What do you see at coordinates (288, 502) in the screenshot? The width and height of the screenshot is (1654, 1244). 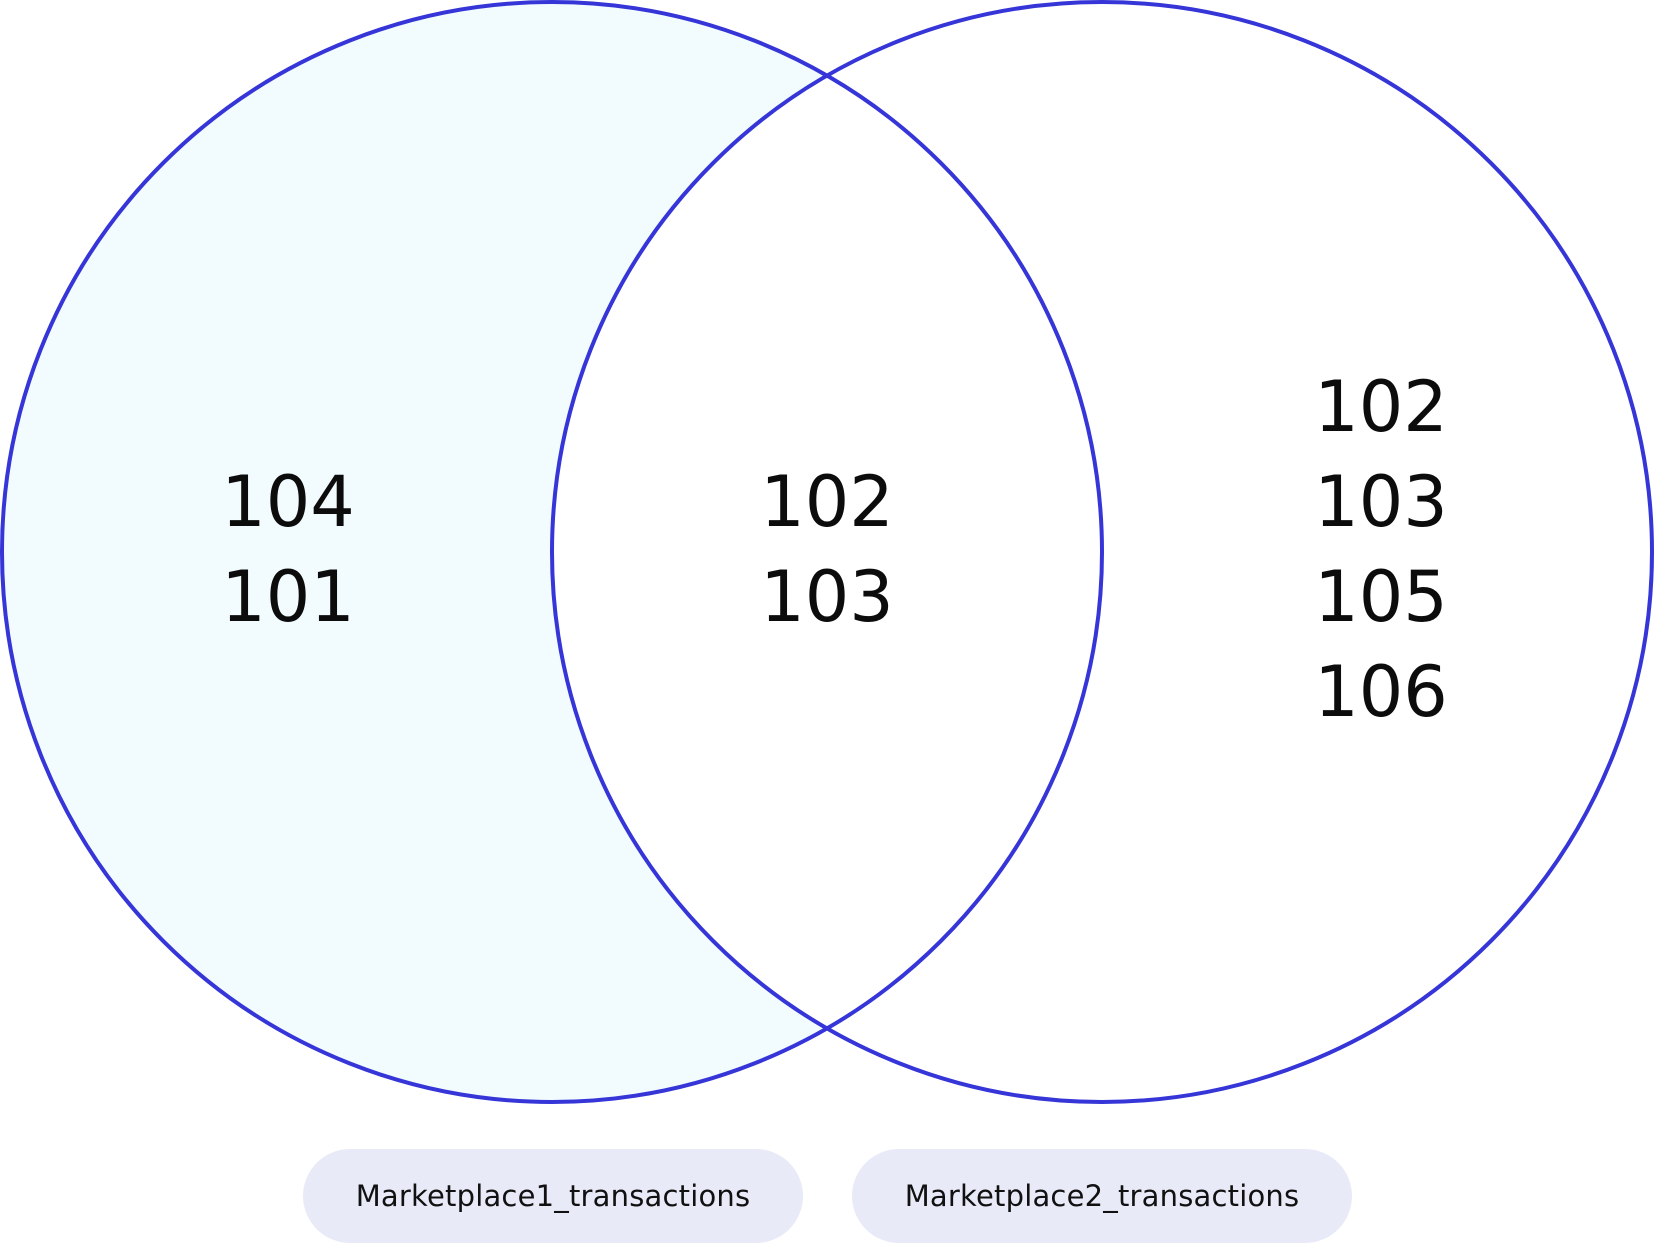 I see `left-only-value: 104` at bounding box center [288, 502].